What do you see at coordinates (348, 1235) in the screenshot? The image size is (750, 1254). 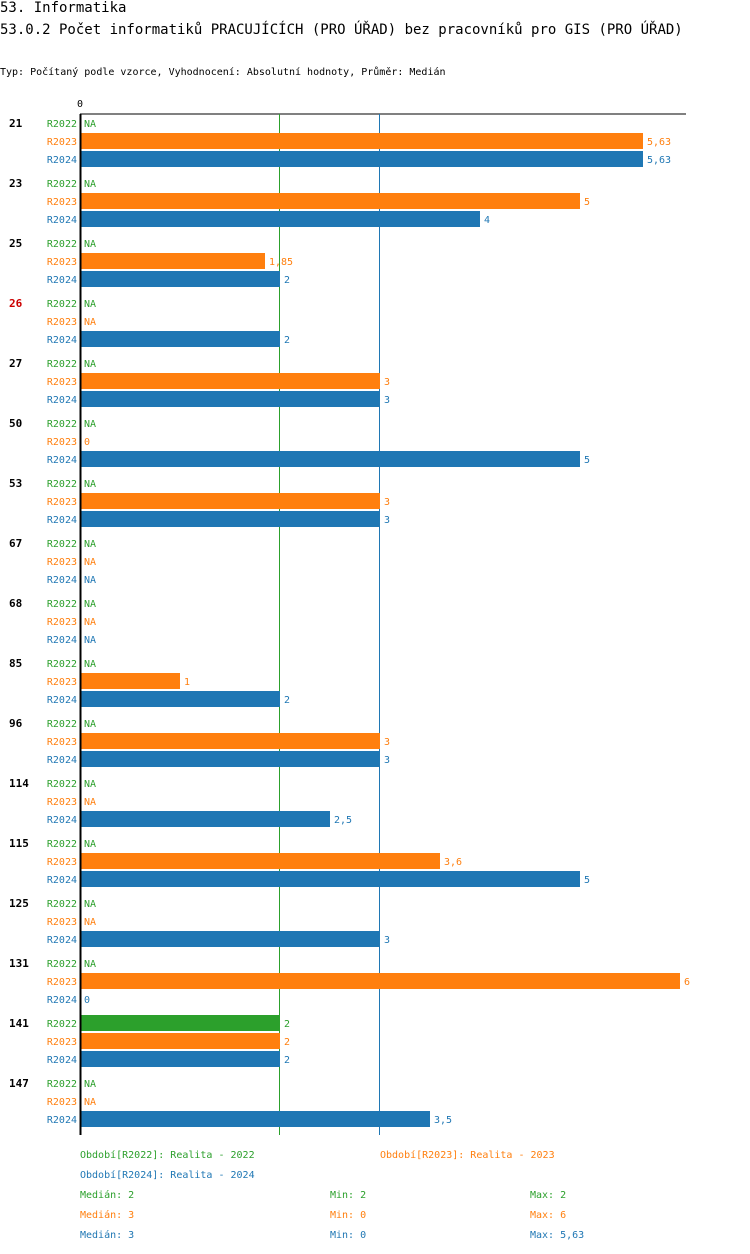 I see `legend-min-r2024: Min: 0` at bounding box center [348, 1235].